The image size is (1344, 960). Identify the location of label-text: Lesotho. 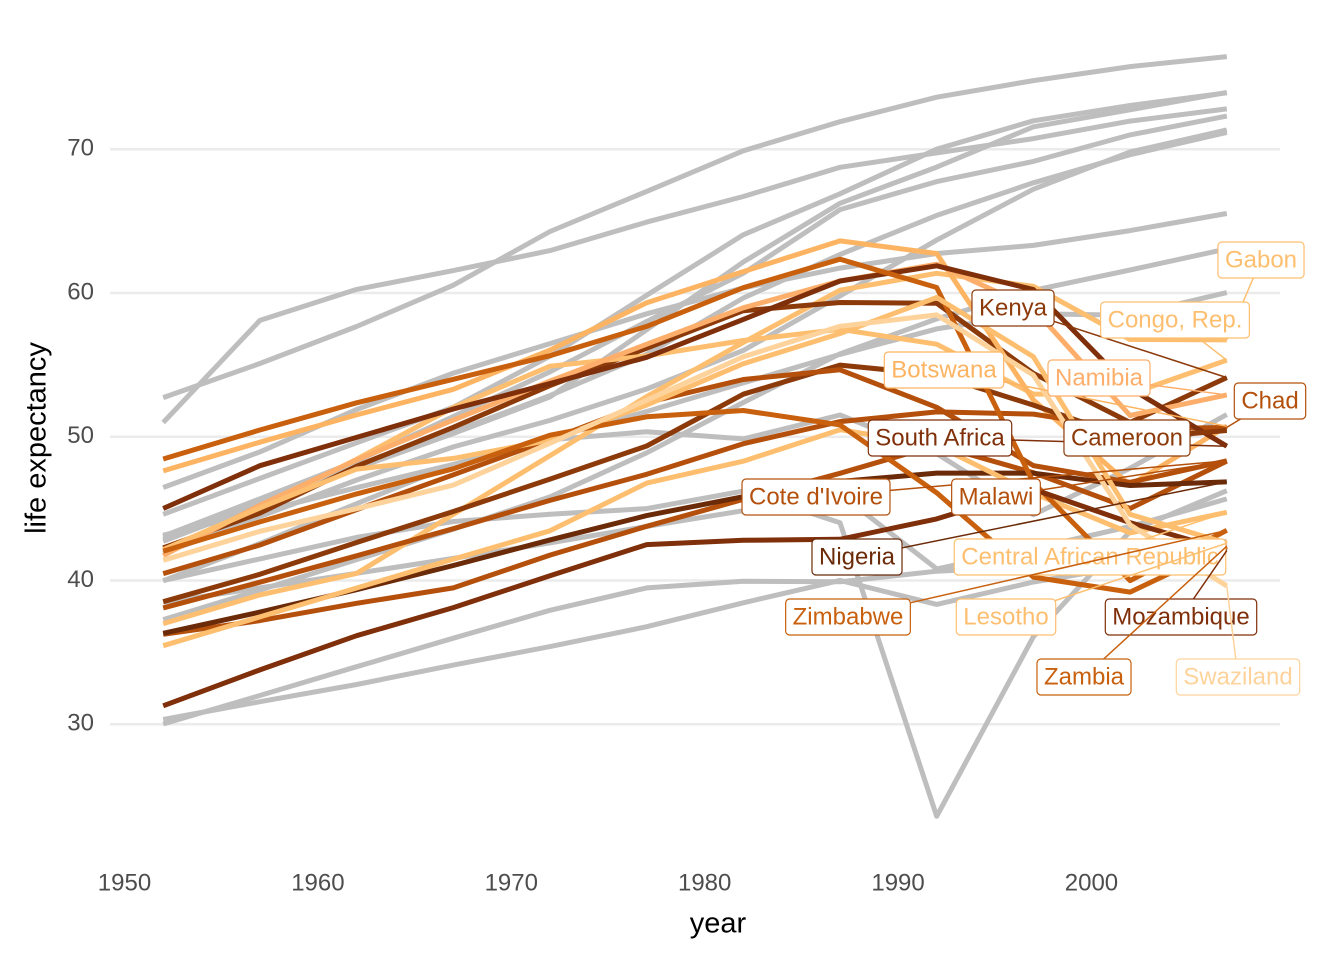
(1005, 616).